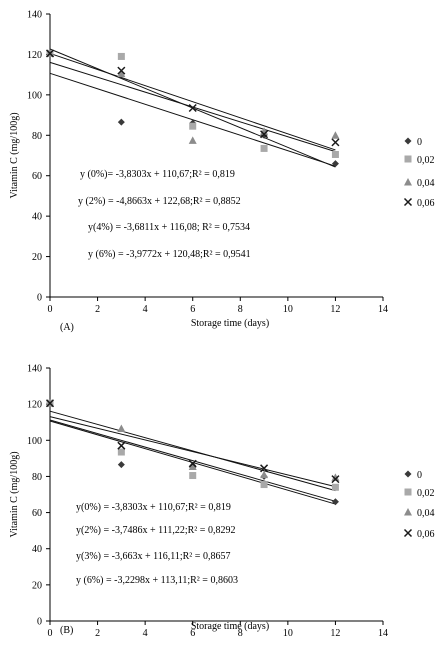  What do you see at coordinates (157, 580) in the screenshot?
I see `trendline-equation: y (6%) = -3,2298x + 113,11;R² = 0,8603` at bounding box center [157, 580].